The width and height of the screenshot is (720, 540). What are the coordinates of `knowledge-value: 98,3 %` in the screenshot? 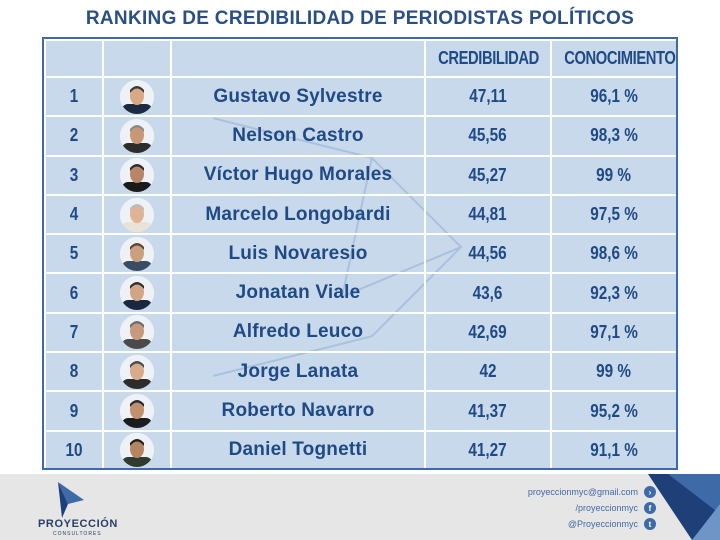 It's located at (614, 135).